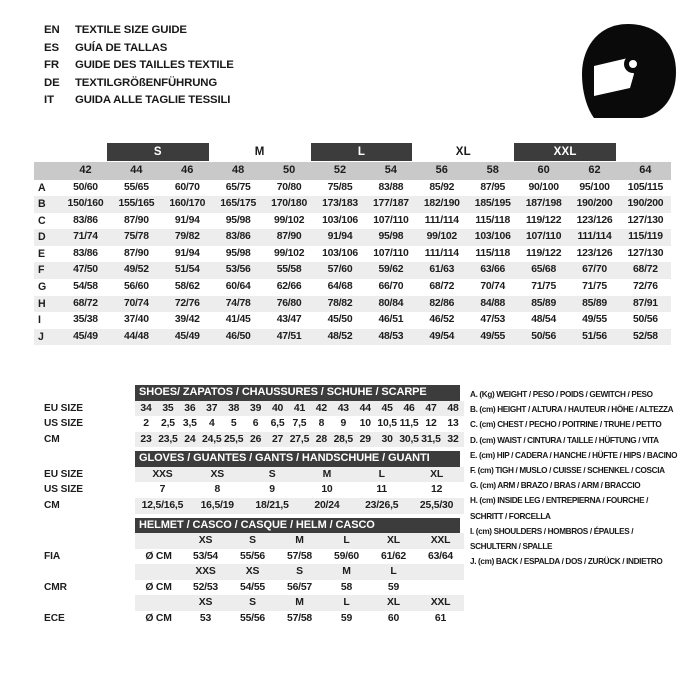 The image size is (700, 700). Describe the element at coordinates (440, 619) in the screenshot. I see `helmet-value-cell: 61` at that location.